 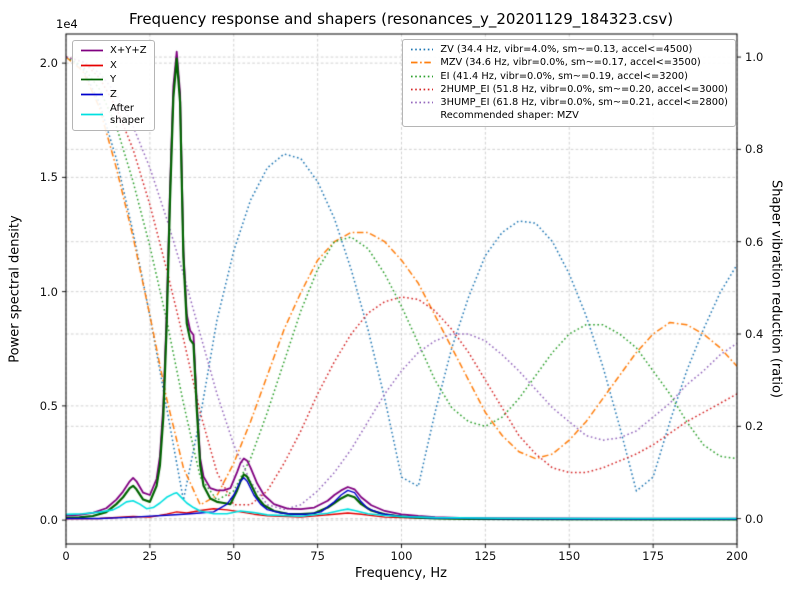 I want to click on y-tick-label-right: 1.0, so click(x=754, y=57).